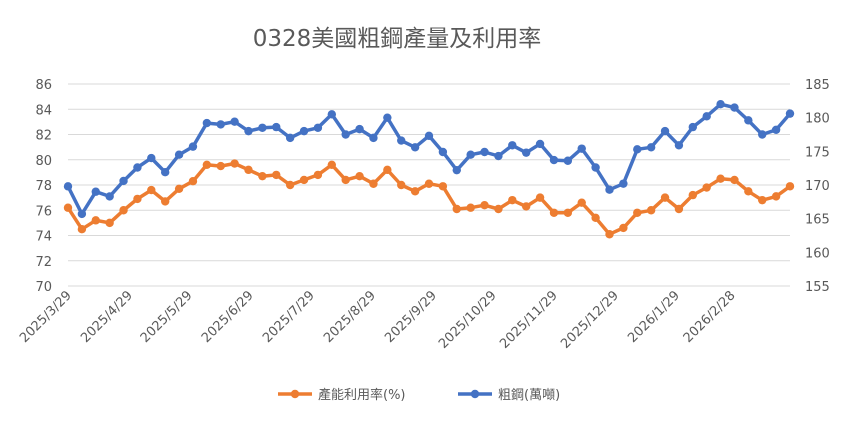  What do you see at coordinates (817, 253) in the screenshot?
I see `right-tick-label: 160` at bounding box center [817, 253].